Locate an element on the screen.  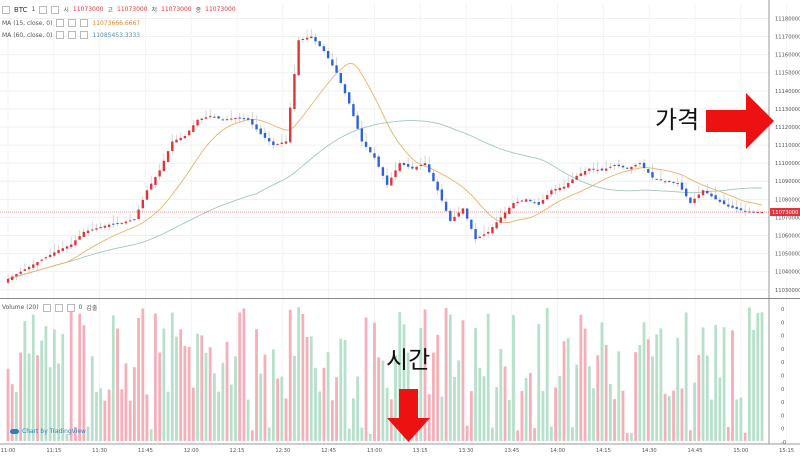
time-tick-label: 11:45 is located at coordinates (145, 451).